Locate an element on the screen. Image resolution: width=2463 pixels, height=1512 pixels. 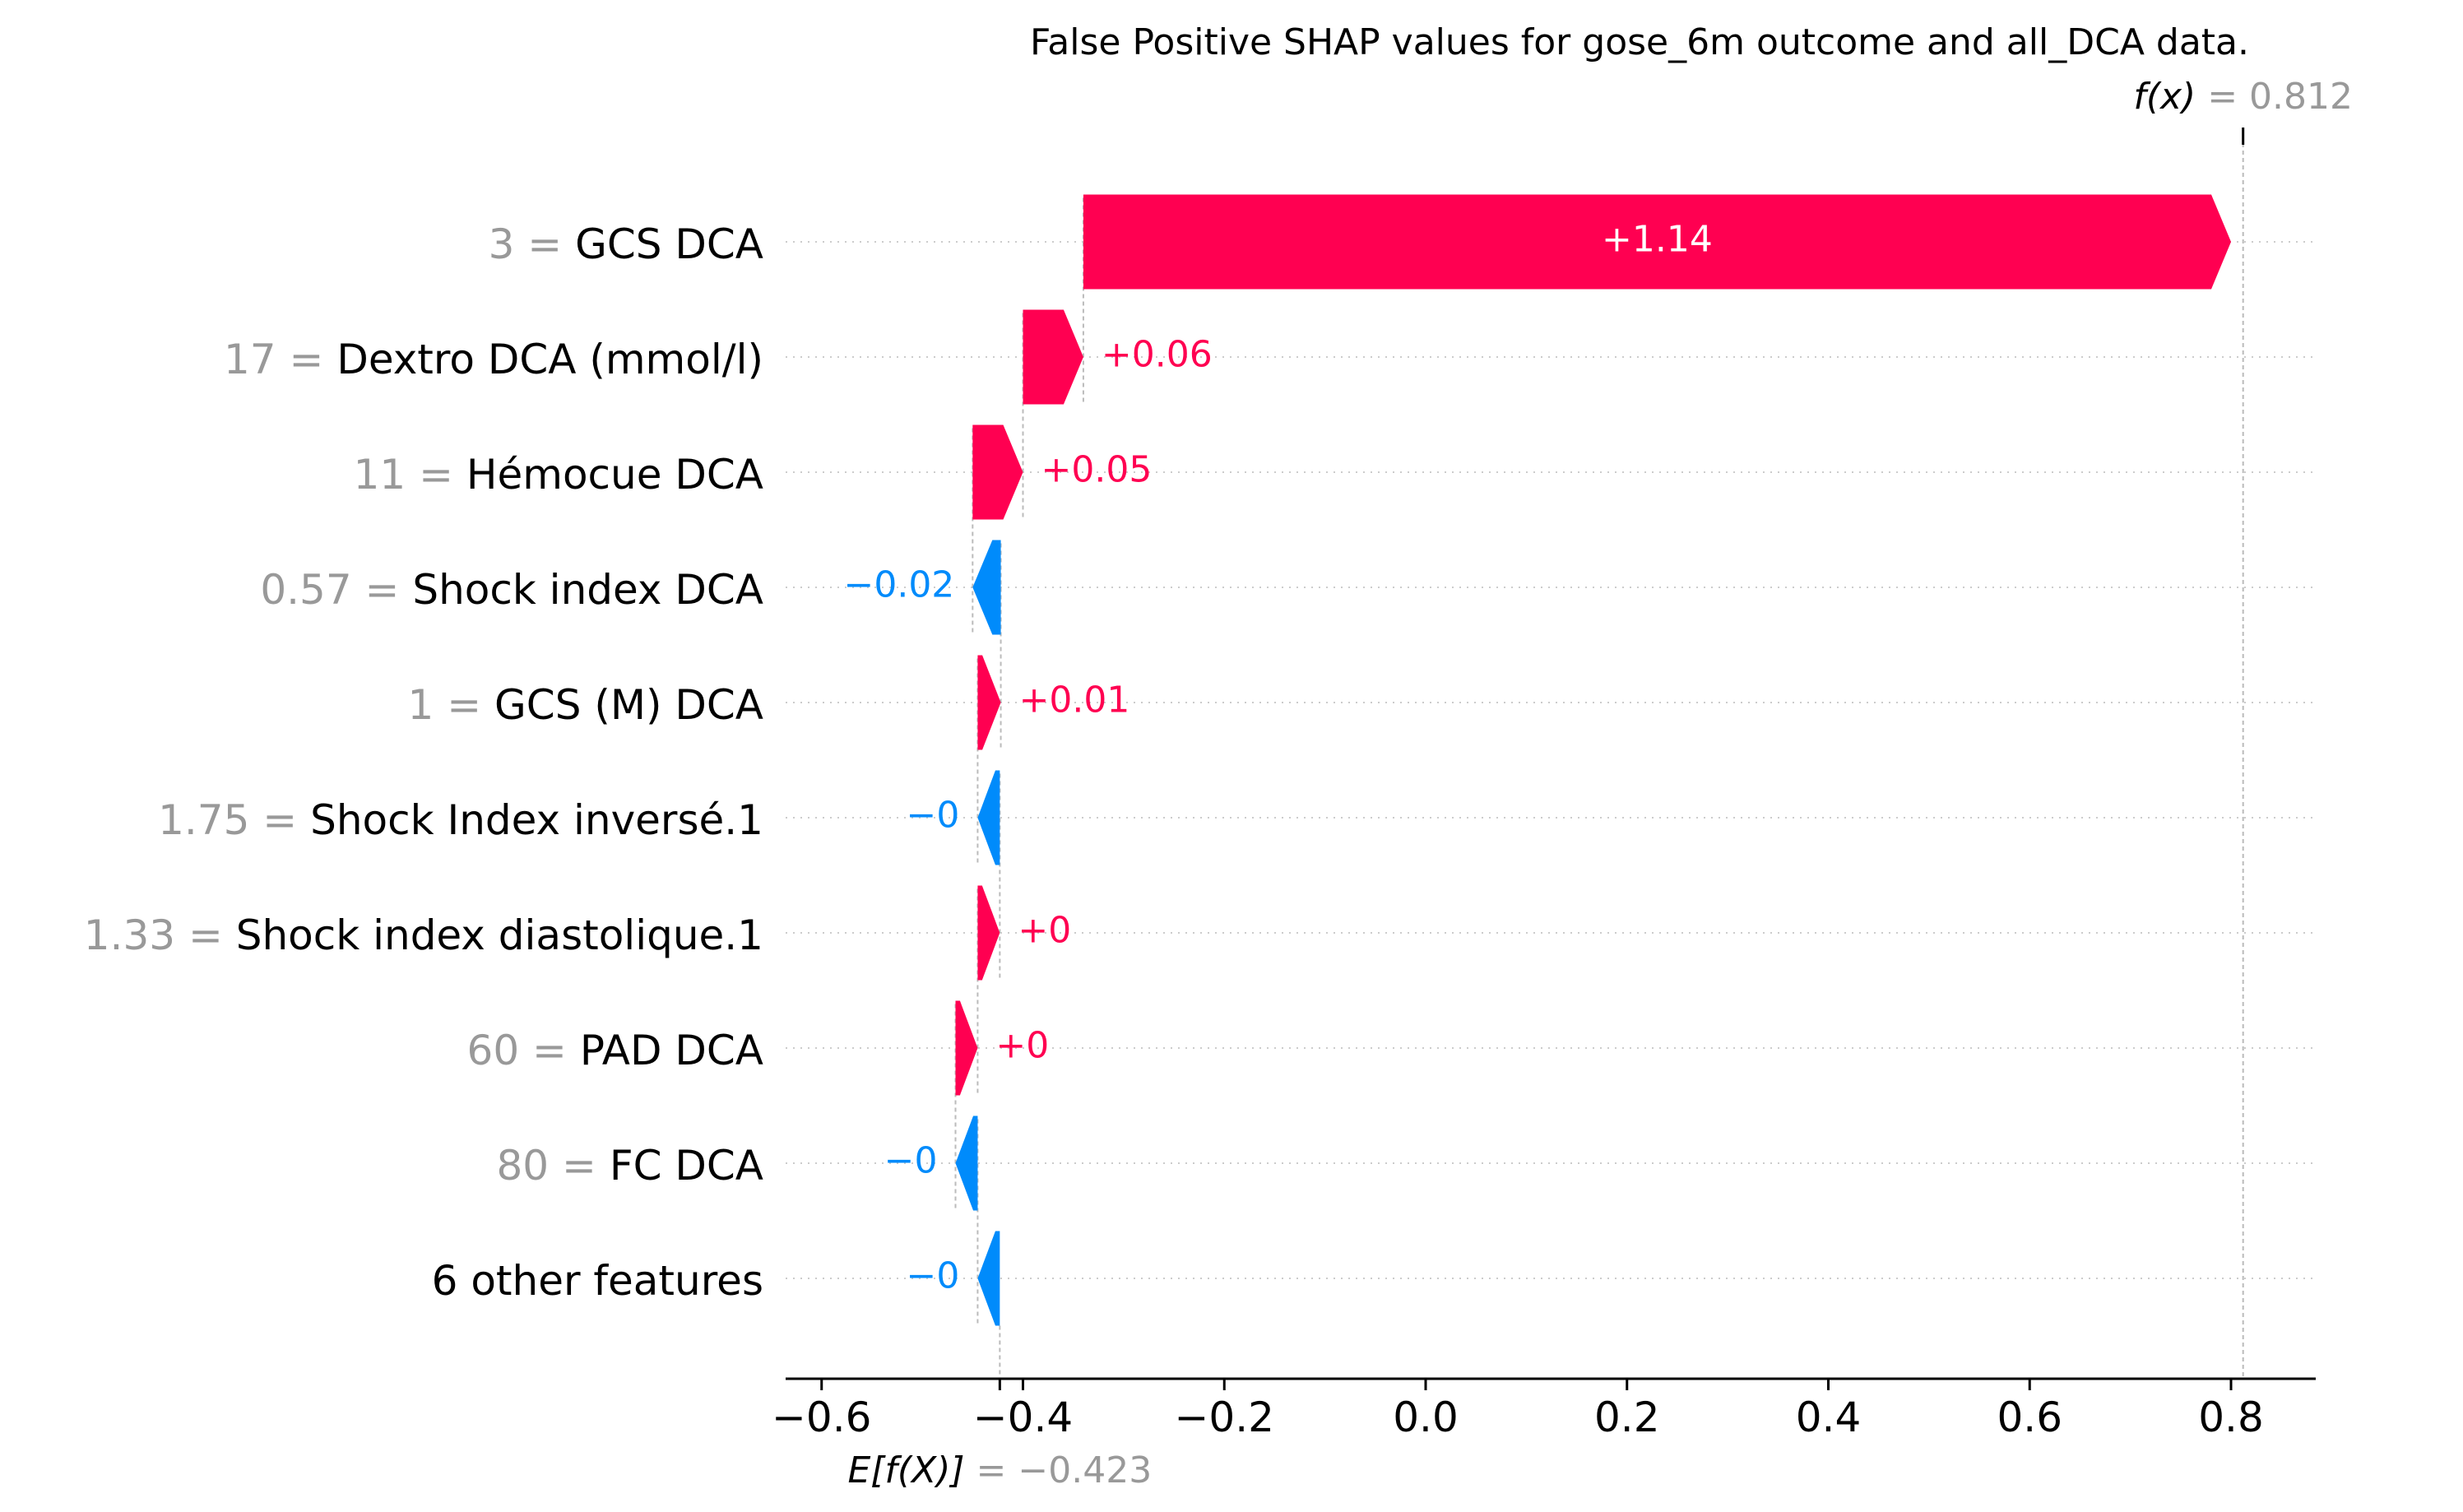
feature-value: 60 is located at coordinates (493, 1050).